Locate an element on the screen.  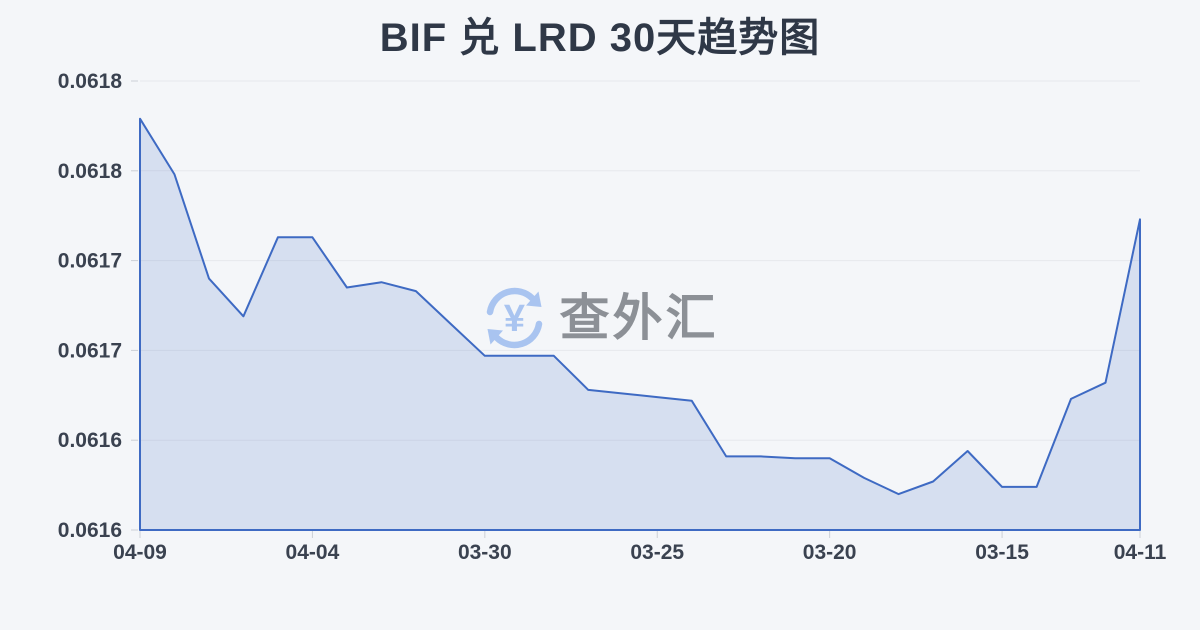
x-tick-label: 03-15 is located at coordinates (1002, 552).